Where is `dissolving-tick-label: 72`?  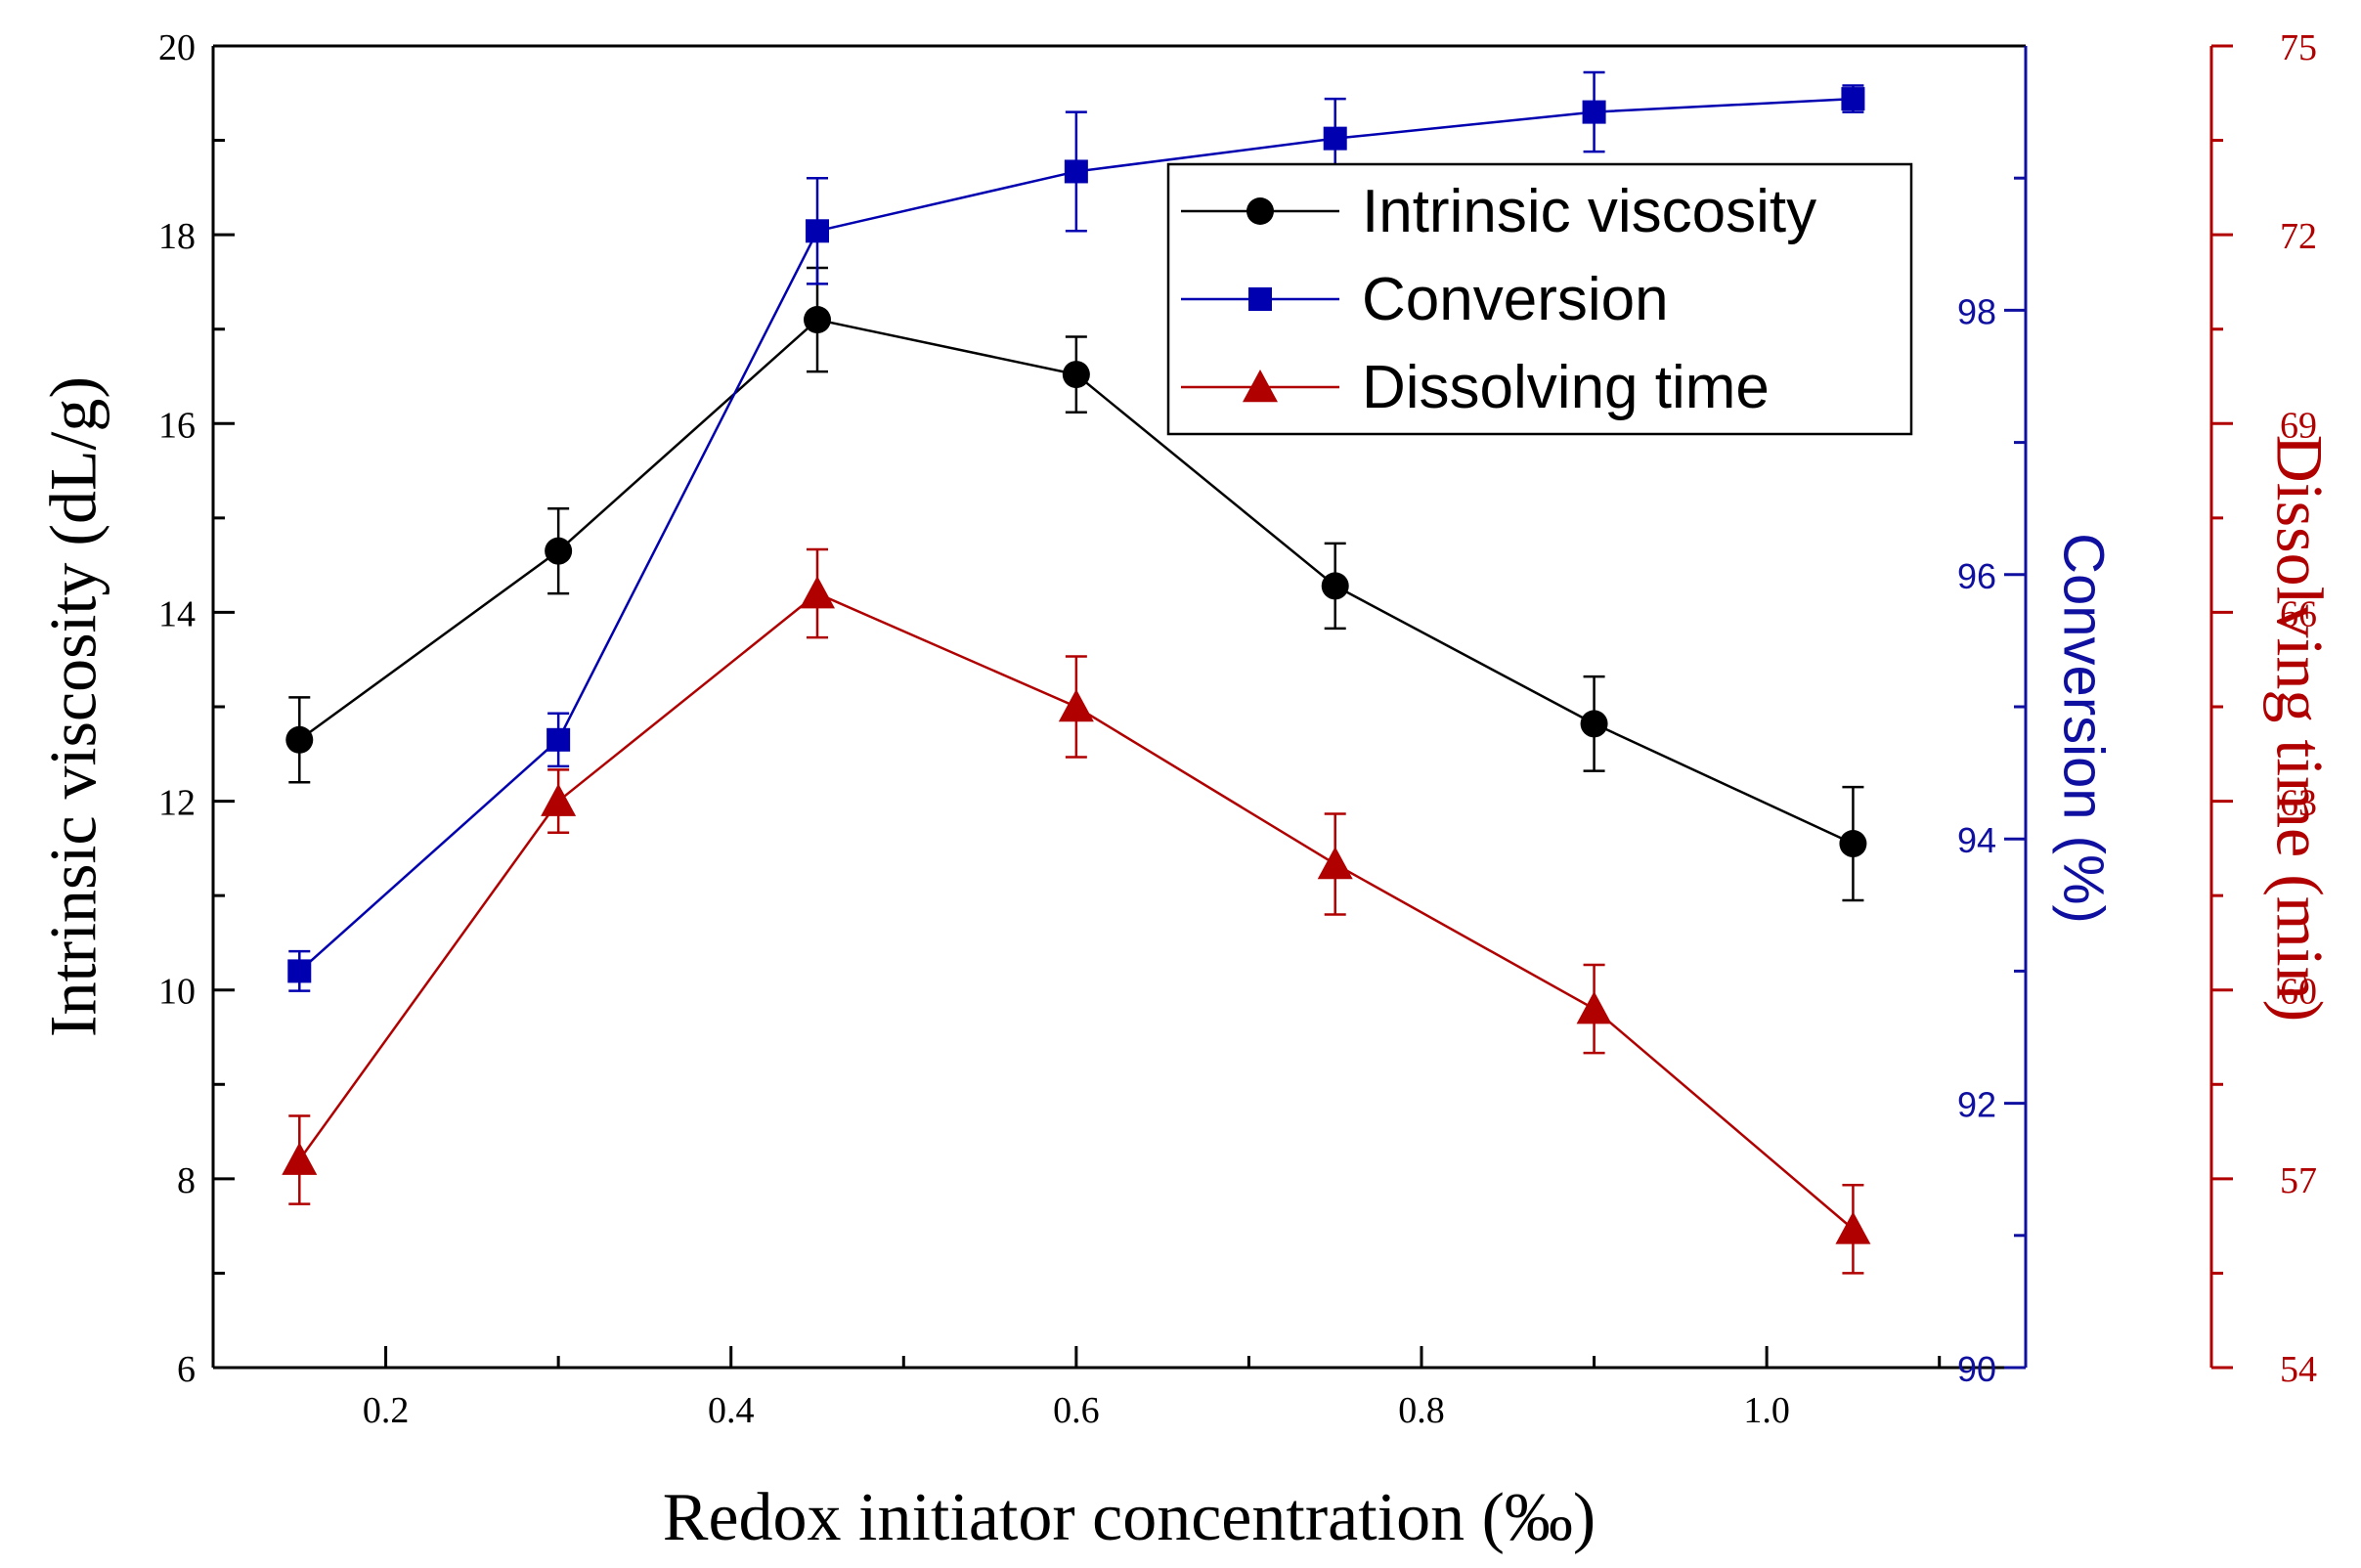 dissolving-tick-label: 72 is located at coordinates (2298, 237).